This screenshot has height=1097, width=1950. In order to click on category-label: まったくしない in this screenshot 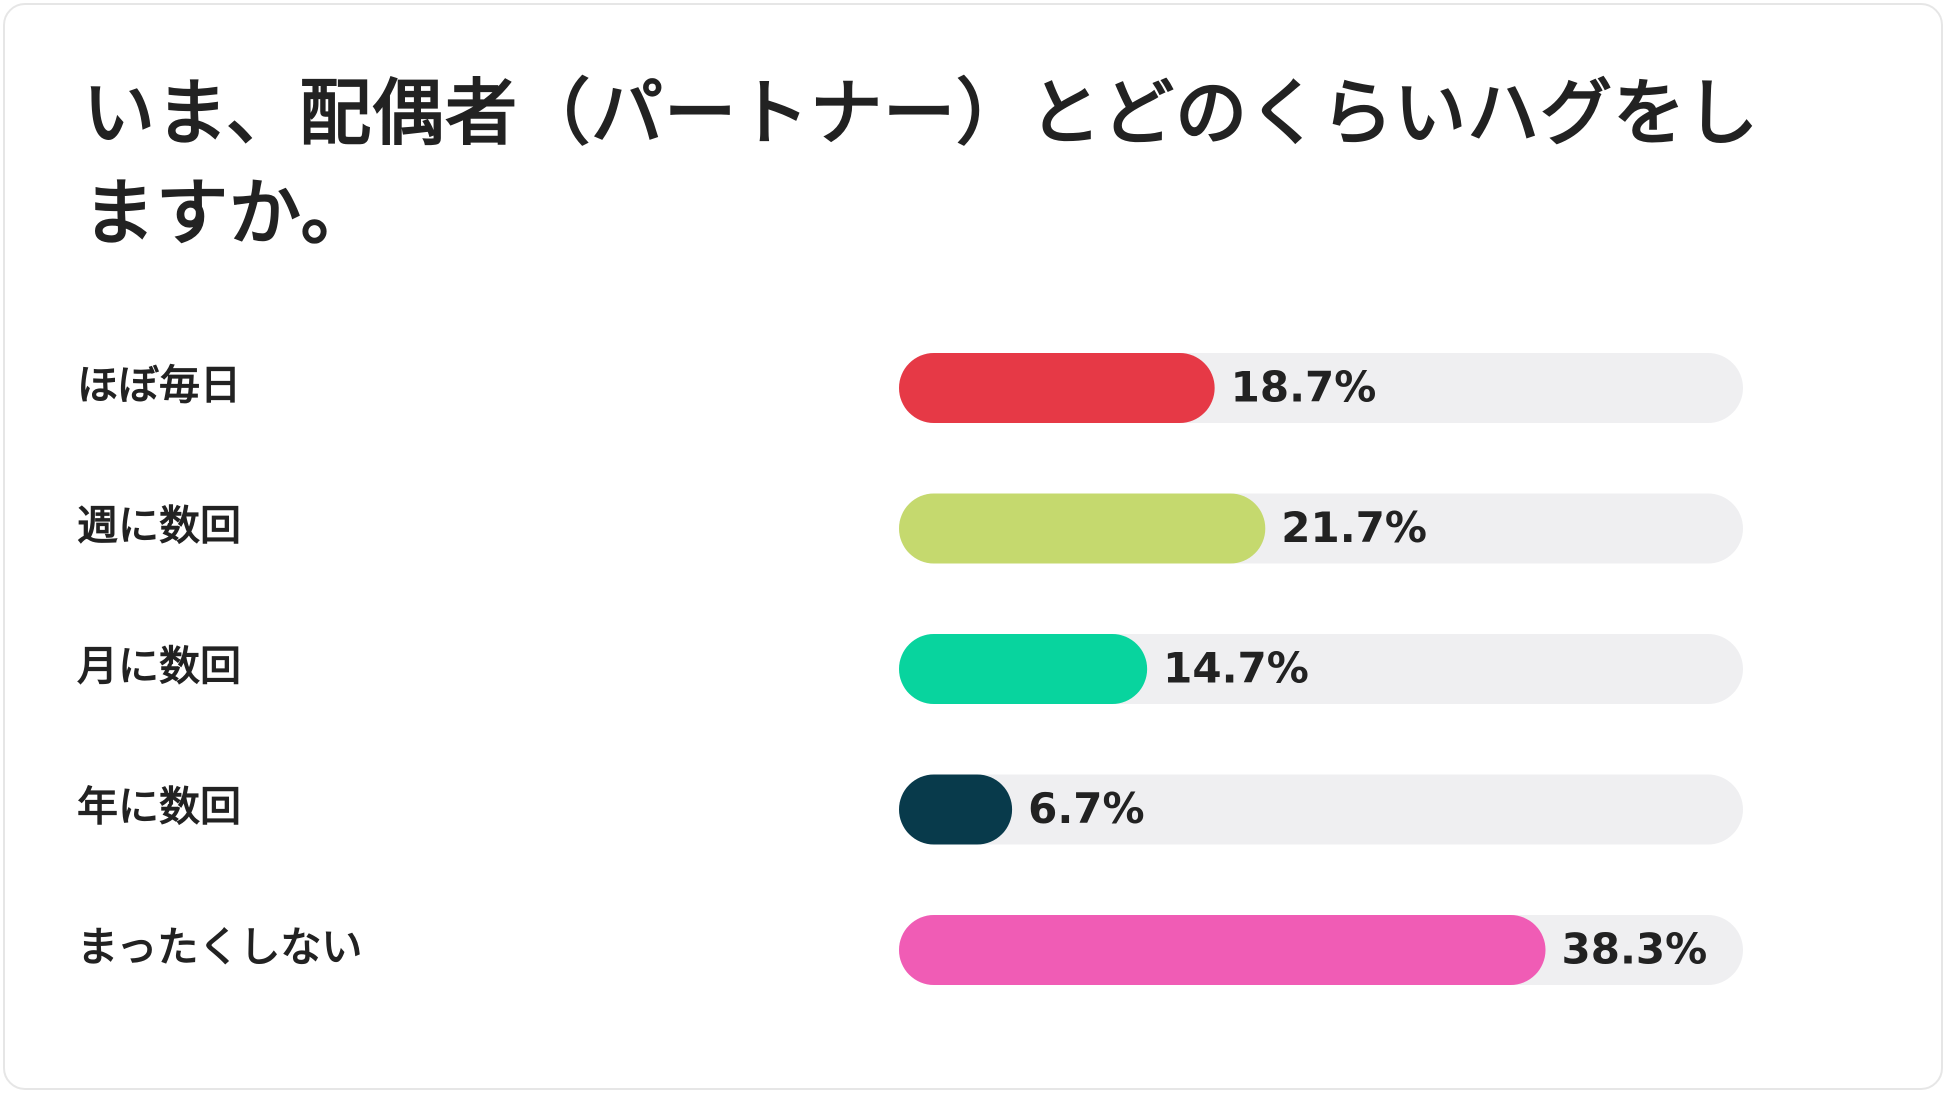, I will do `click(219, 947)`.